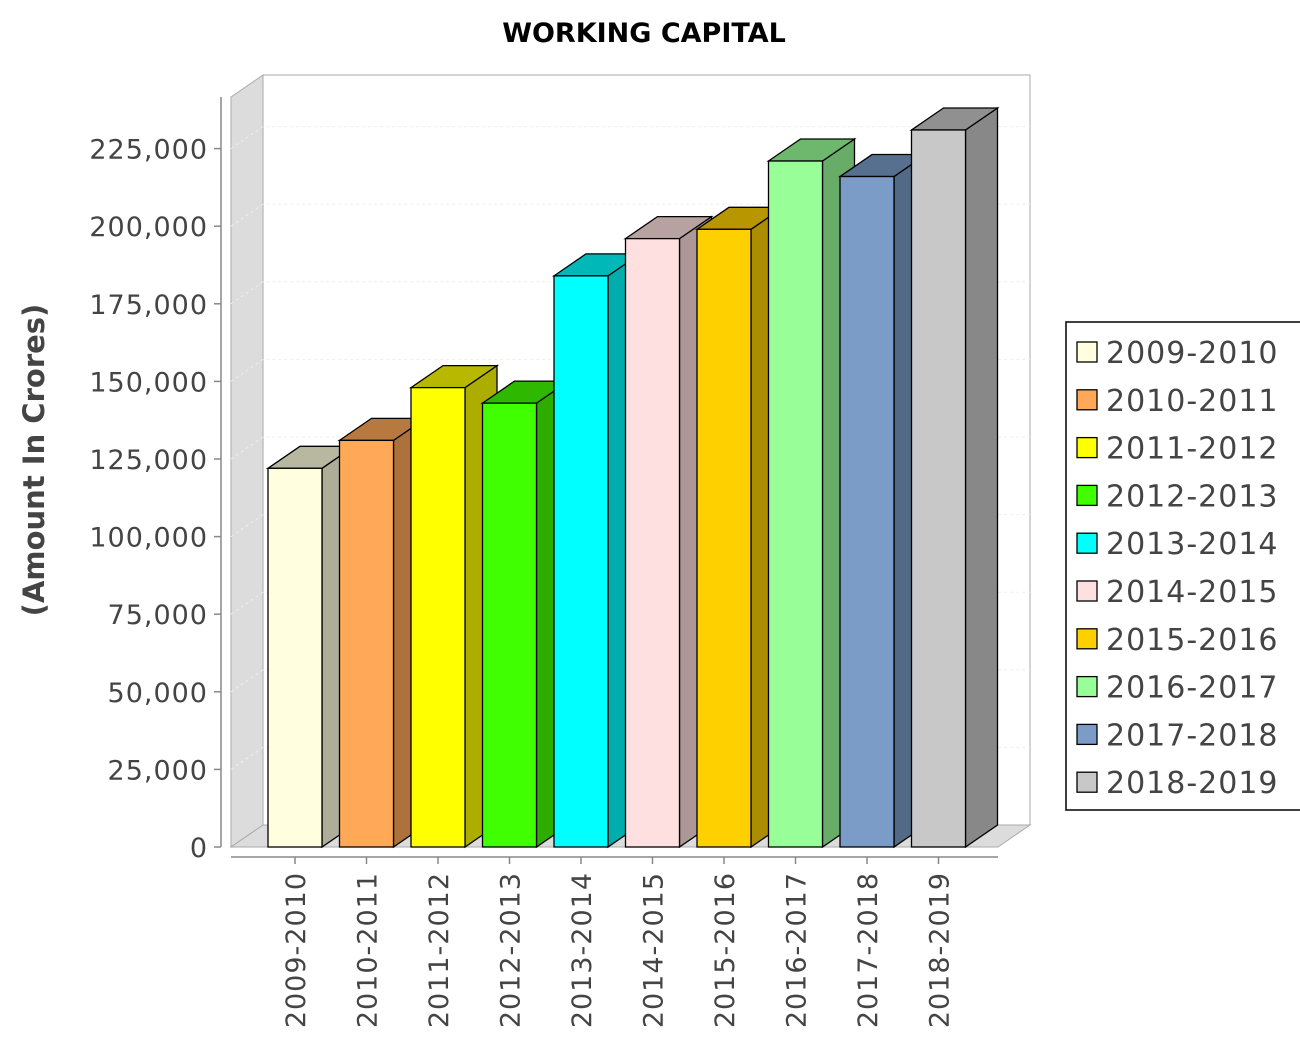 This screenshot has height=1064, width=1300. What do you see at coordinates (148, 382) in the screenshot?
I see `y-tick-label: 150,000` at bounding box center [148, 382].